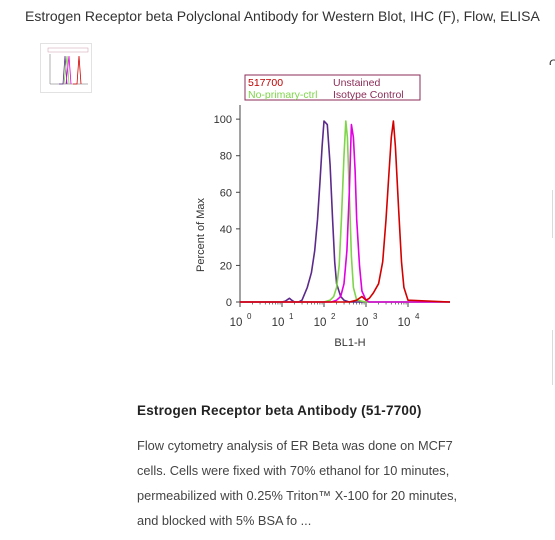 This screenshot has height=540, width=555. I want to click on series-line-isotype-control, so click(345, 213).